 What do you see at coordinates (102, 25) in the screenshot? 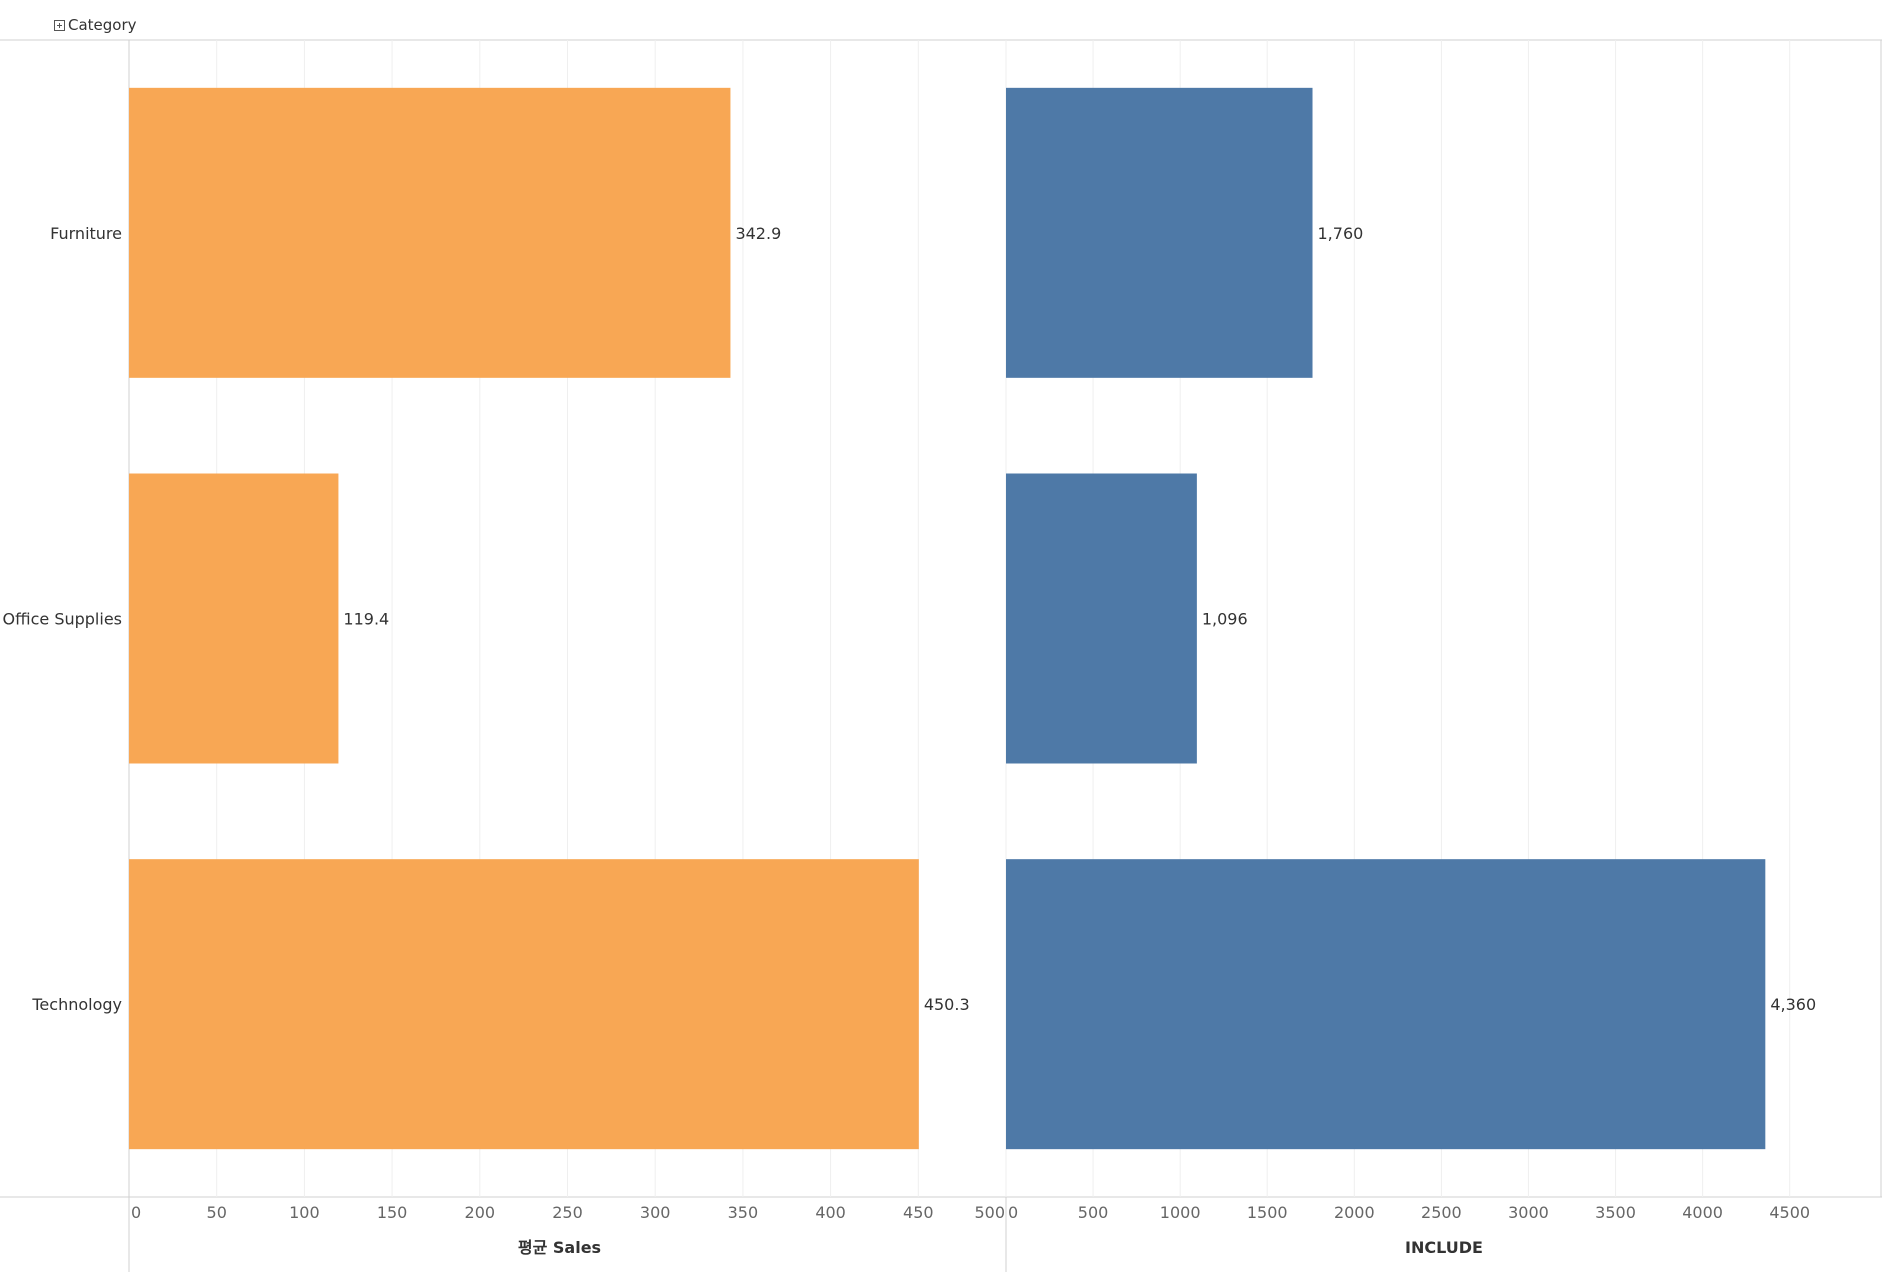
I see `dimension-header-label: Category` at bounding box center [102, 25].